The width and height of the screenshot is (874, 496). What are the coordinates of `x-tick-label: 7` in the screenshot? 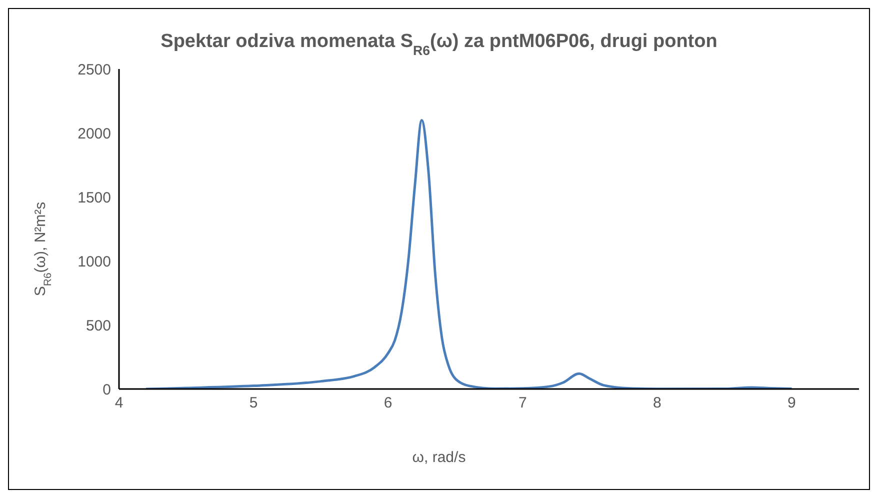 It's located at (522, 403).